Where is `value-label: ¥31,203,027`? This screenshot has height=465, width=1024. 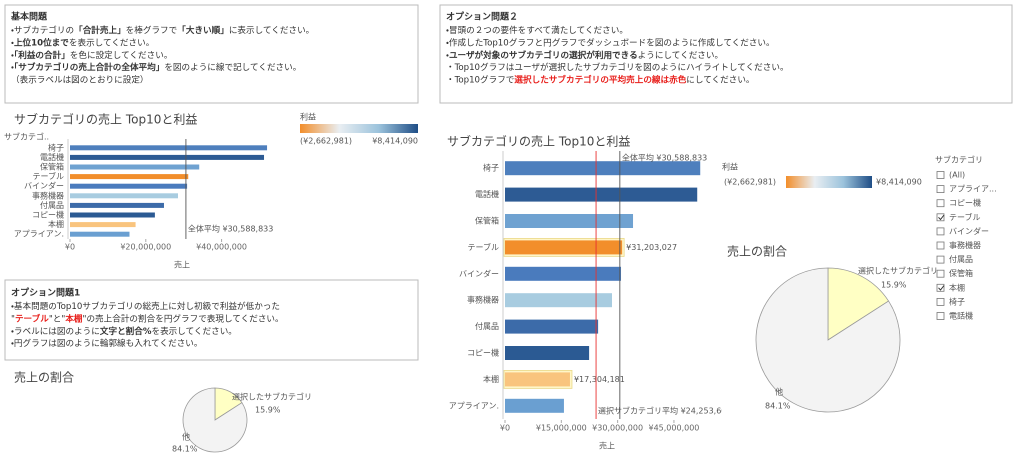
value-label: ¥31,203,027 is located at coordinates (651, 247).